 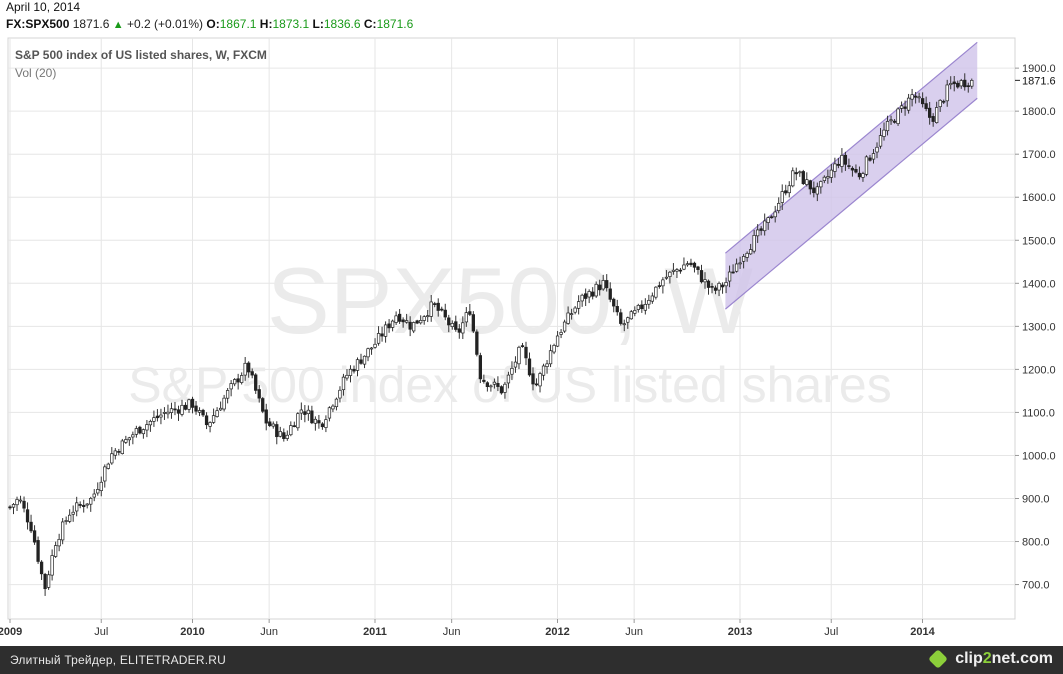 I want to click on low-value: 1836.6, so click(x=342, y=24).